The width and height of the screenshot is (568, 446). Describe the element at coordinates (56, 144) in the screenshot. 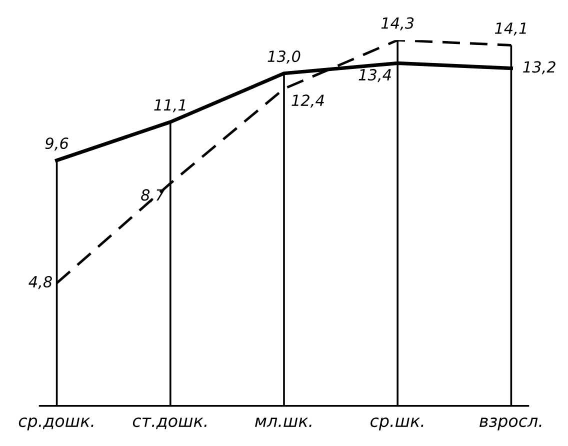

I see `data-label: 9,6` at that location.